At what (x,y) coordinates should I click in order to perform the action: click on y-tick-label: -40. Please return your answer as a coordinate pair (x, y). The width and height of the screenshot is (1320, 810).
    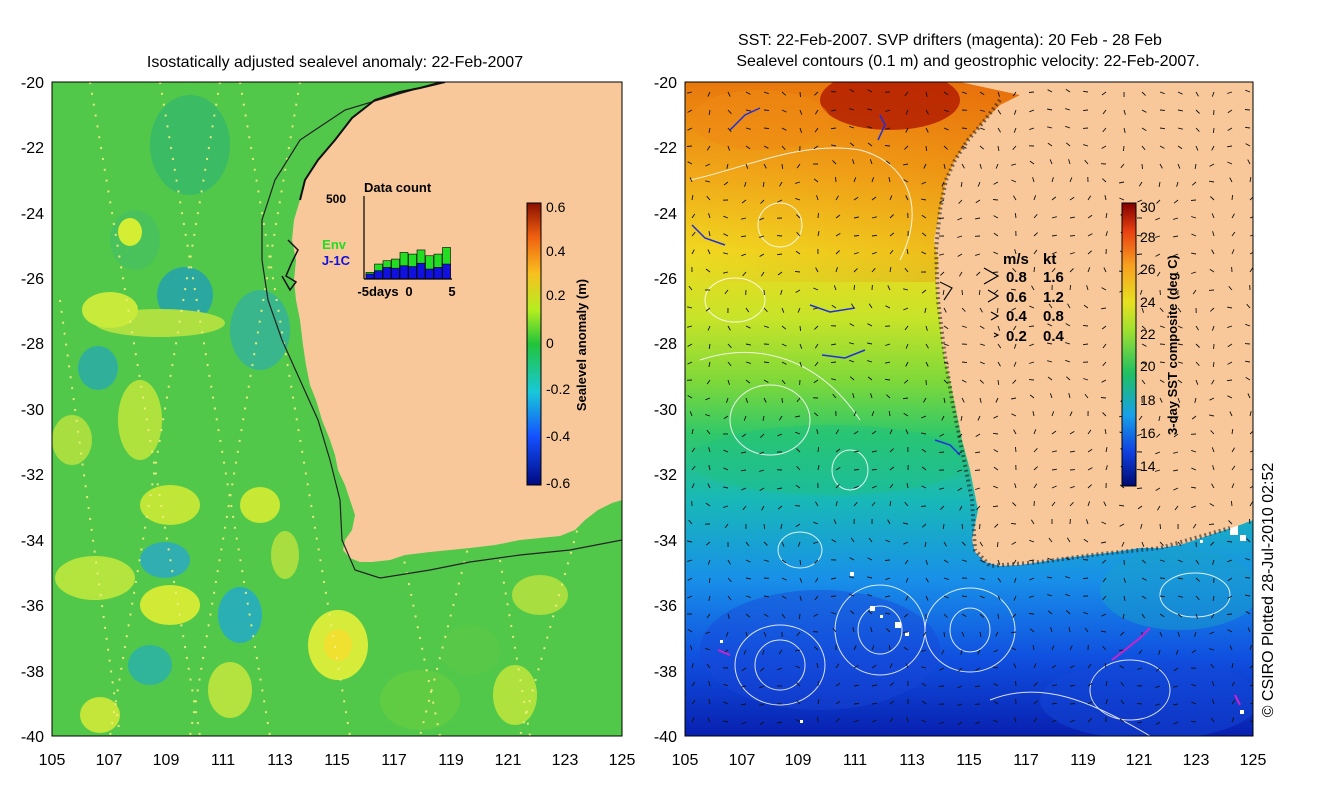
    Looking at the image, I should click on (32, 737).